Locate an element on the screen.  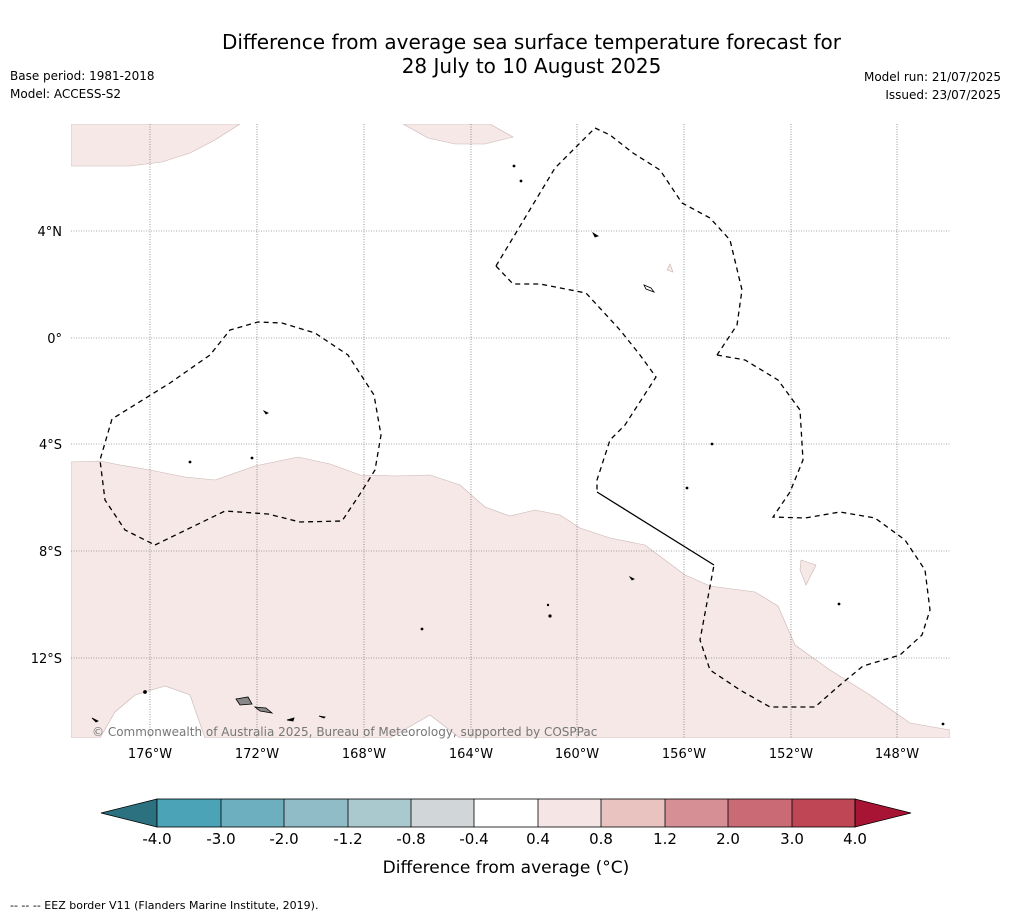
anomaly-region-north-west is located at coordinates (156, 145).